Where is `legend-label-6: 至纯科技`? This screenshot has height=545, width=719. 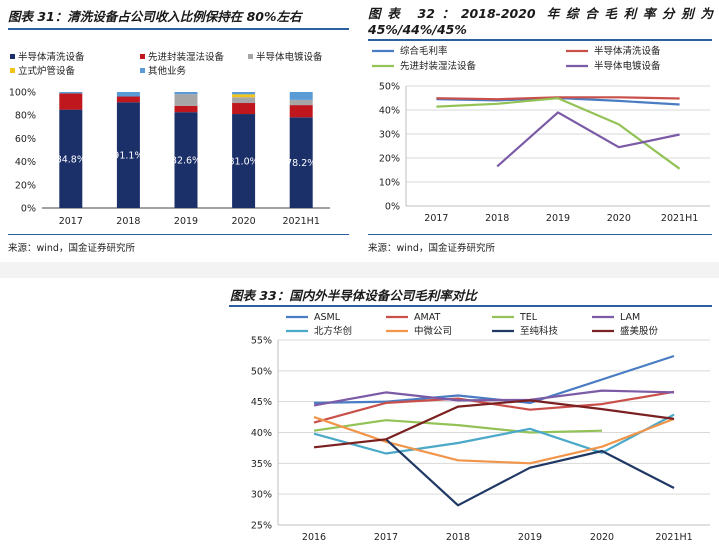 legend-label-6: 至纯科技 is located at coordinates (539, 331).